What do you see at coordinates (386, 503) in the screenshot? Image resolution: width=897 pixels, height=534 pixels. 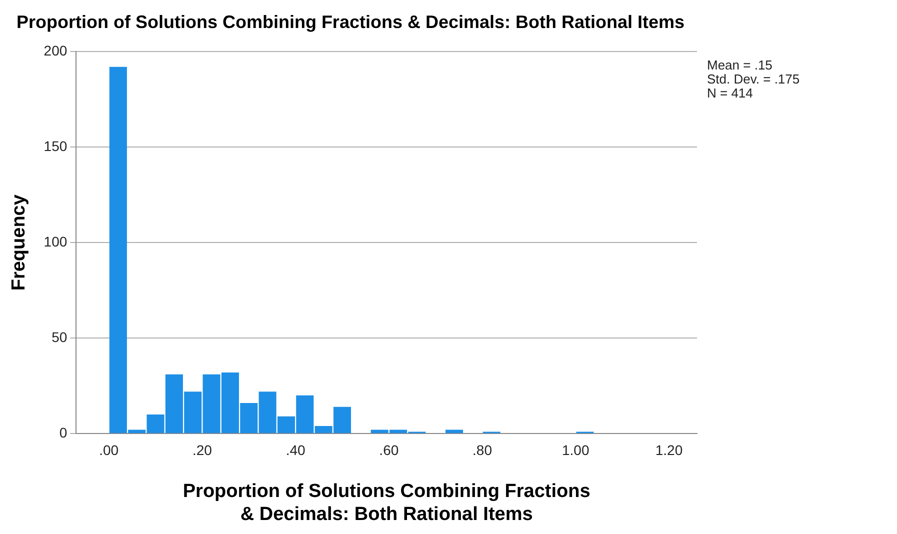 I see `x-axis-title: Proportion of Solutions Combining Fractions & Decimals: Both Rational Items` at bounding box center [386, 503].